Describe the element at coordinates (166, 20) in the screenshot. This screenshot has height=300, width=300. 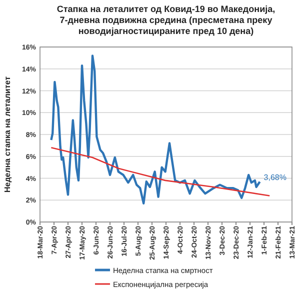
I see `chart-title: Стапка на леталитет од Ковид-19 во Македонија, 7-дневна подвижна средина (пресметана преку новодијагностицираните пред 10 дена)` at that location.